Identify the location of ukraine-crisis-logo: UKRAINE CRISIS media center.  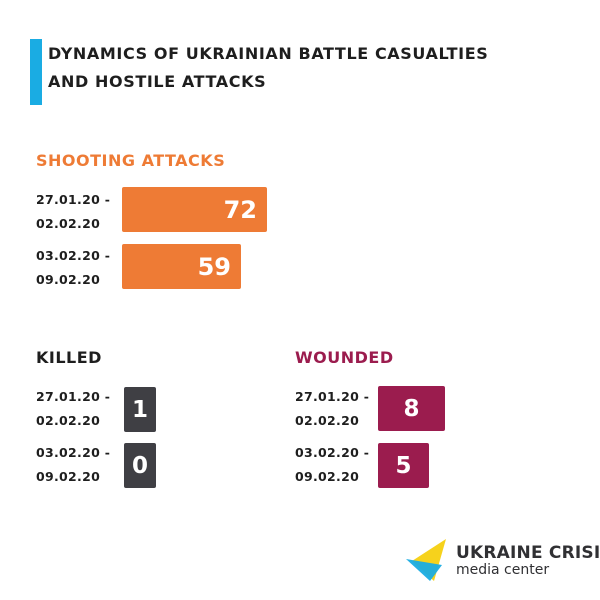
(502, 560).